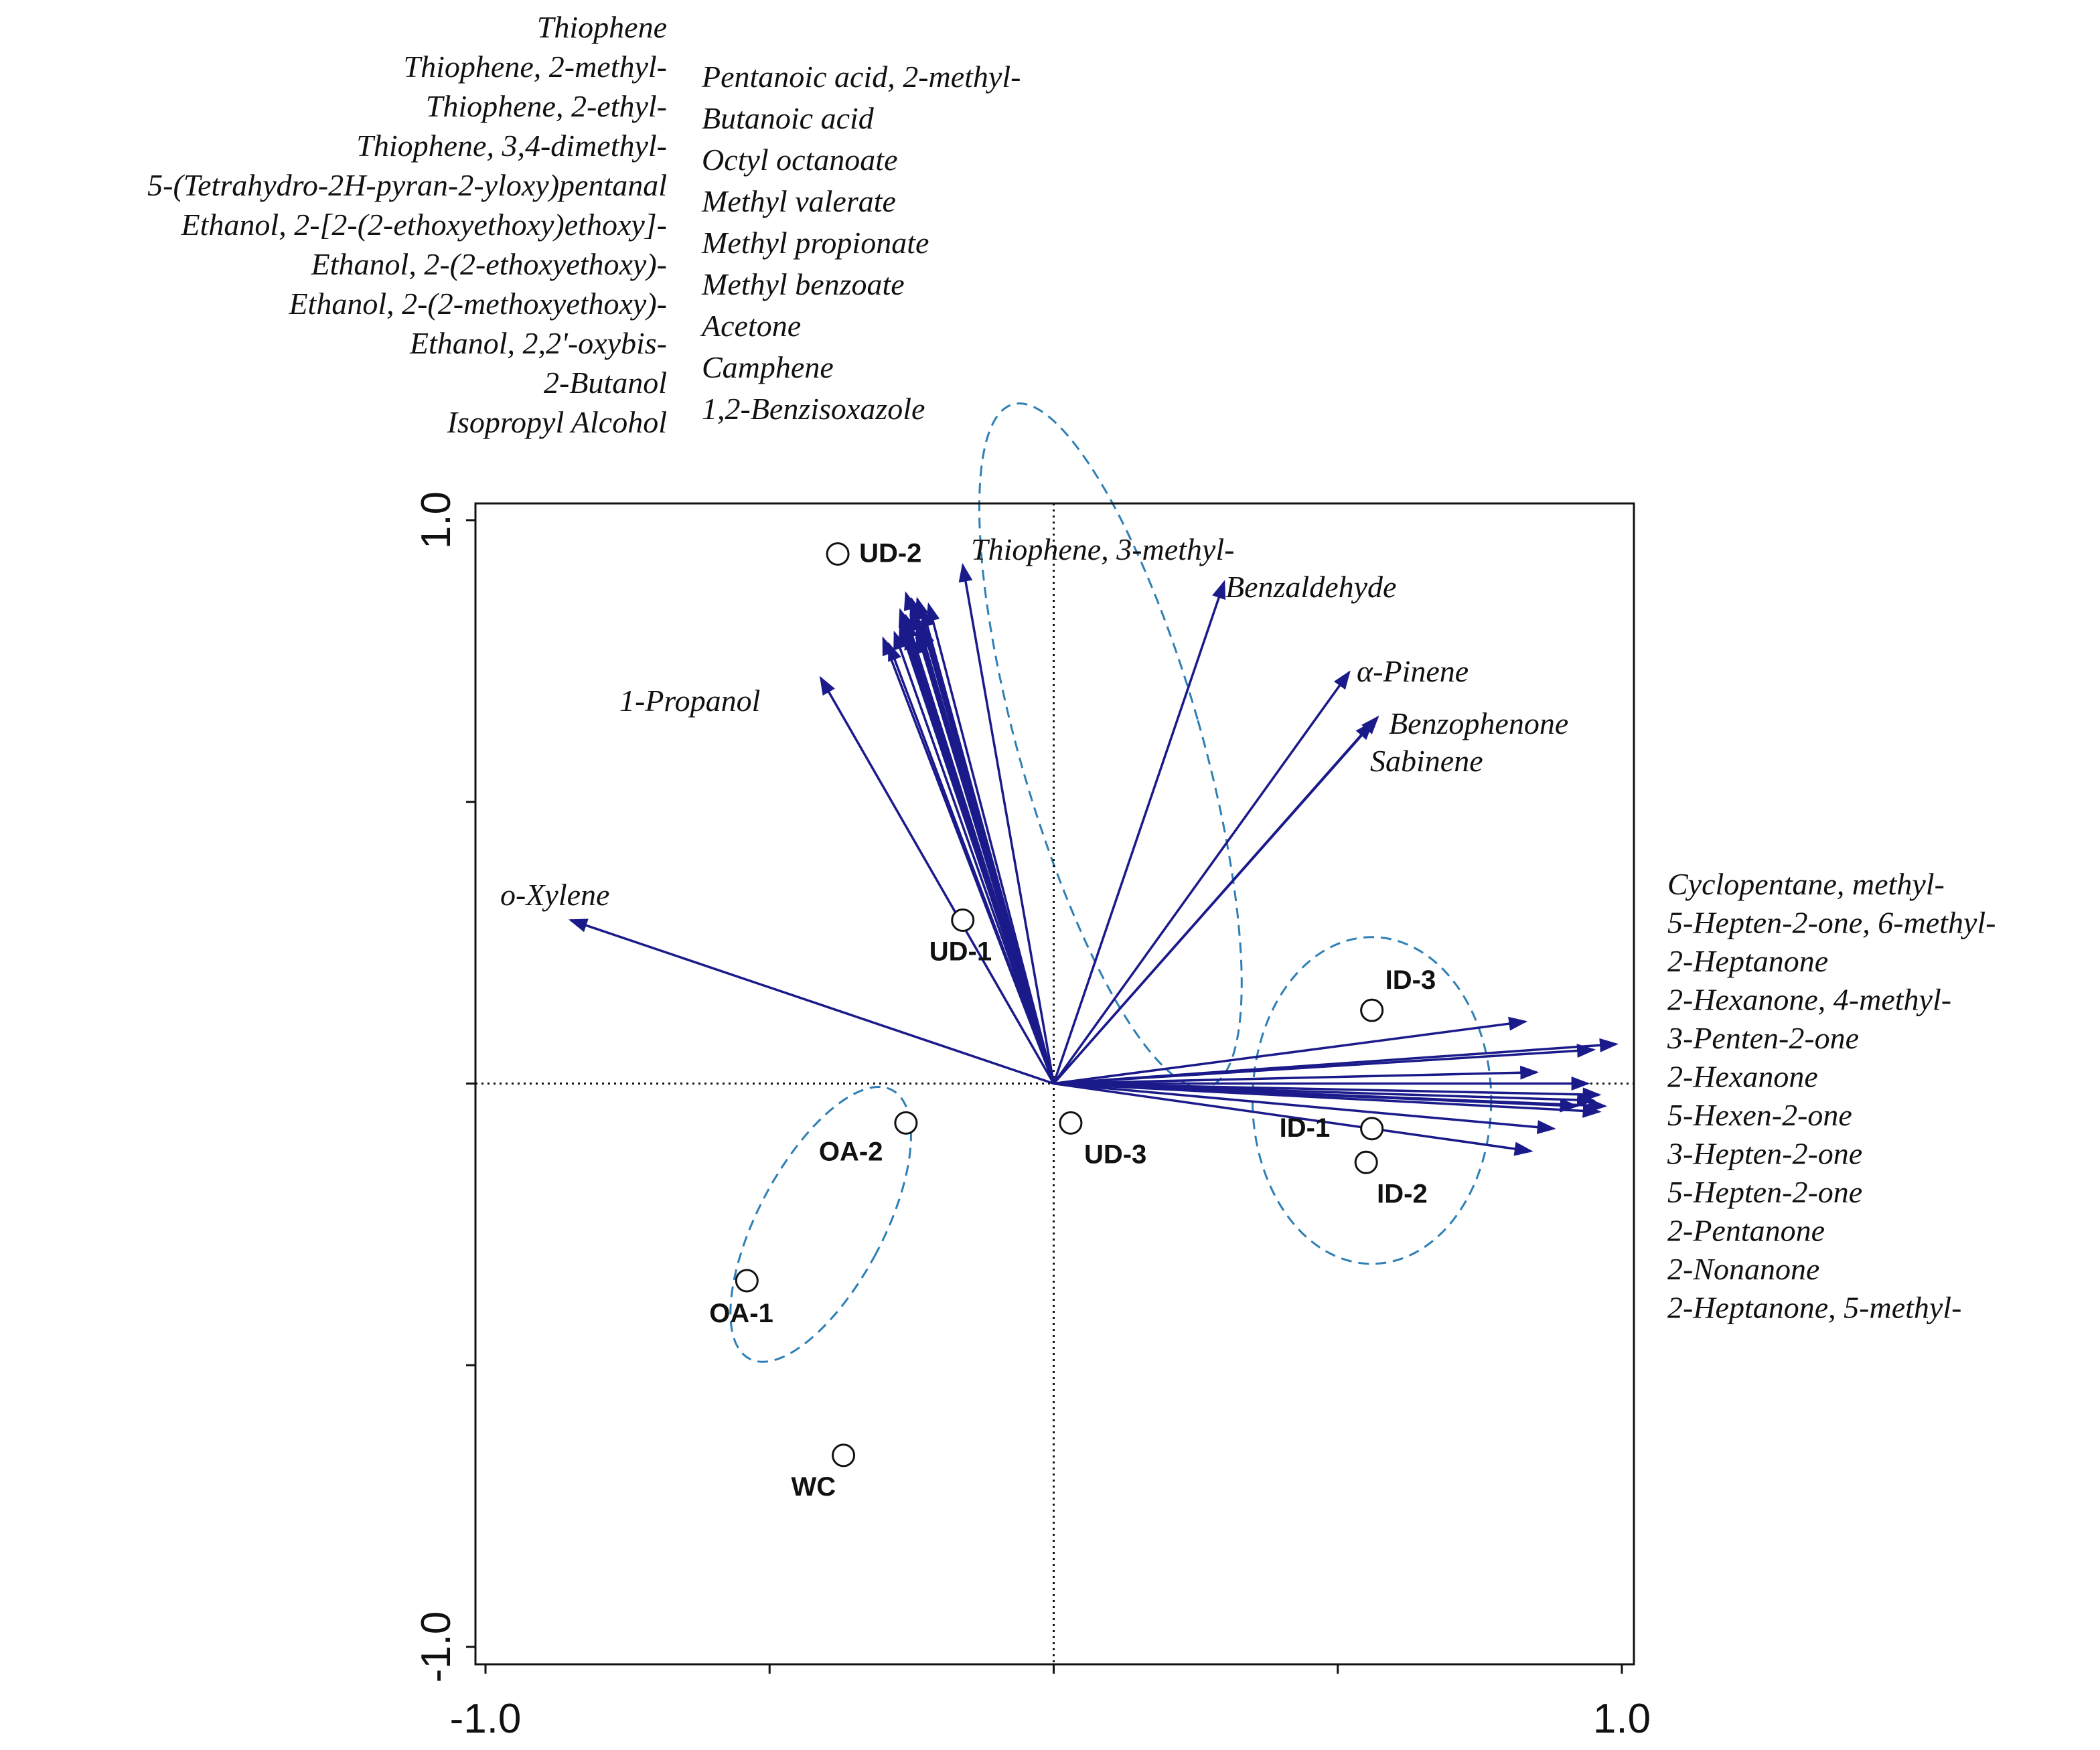  What do you see at coordinates (741, 1313) in the screenshot?
I see `sample-label-oa-1: OA-1` at bounding box center [741, 1313].